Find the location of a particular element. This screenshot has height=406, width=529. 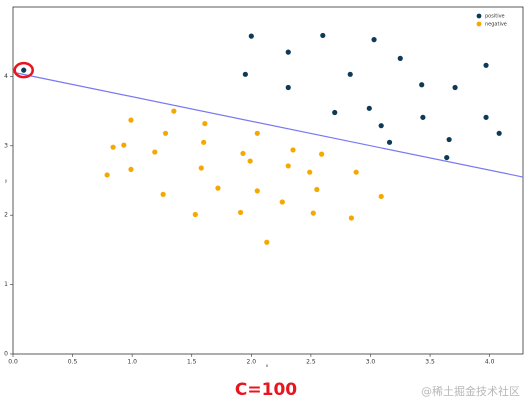

x-tick-label: 0.5 is located at coordinates (73, 362).